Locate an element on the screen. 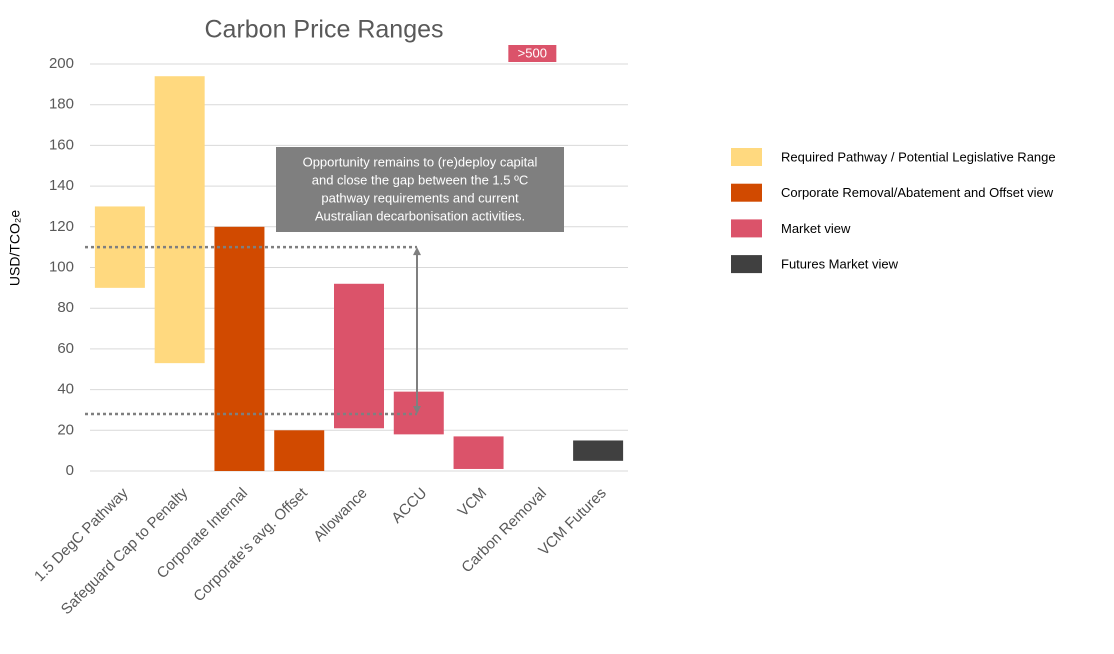 This screenshot has width=1114, height=654. y-tick-label: 200 is located at coordinates (61, 63).